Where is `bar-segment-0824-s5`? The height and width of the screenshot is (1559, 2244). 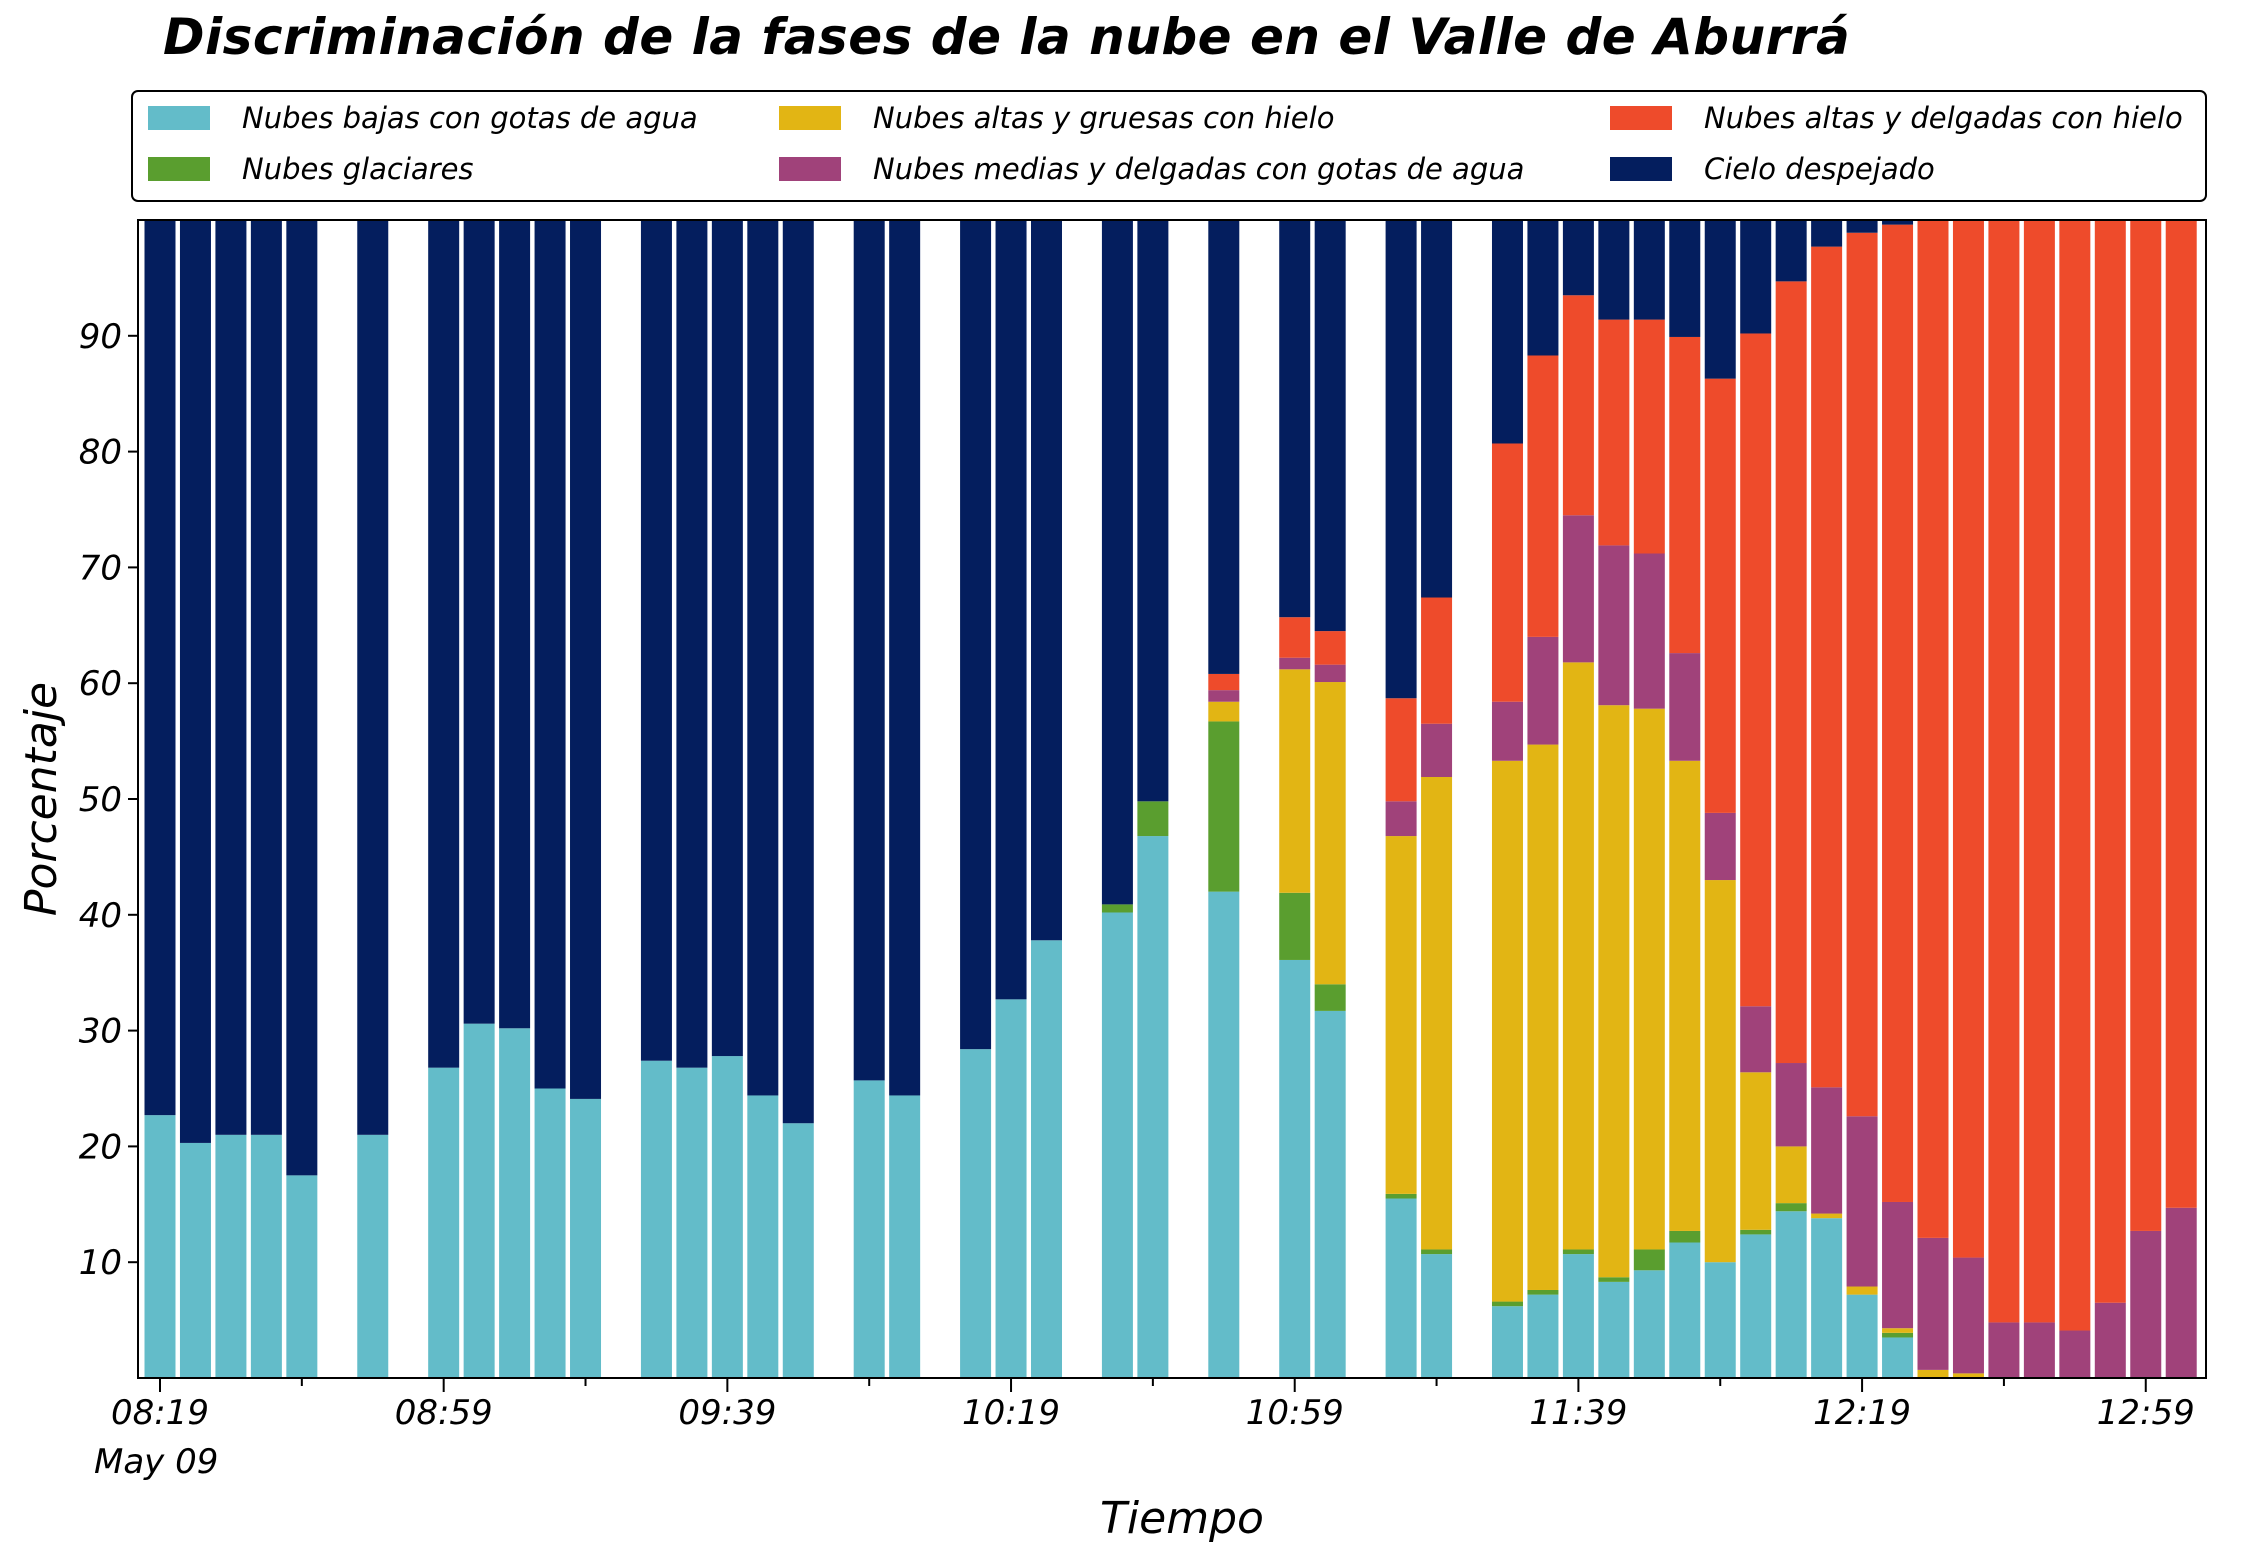
bar-segment-0824-s5 is located at coordinates (195, 681).